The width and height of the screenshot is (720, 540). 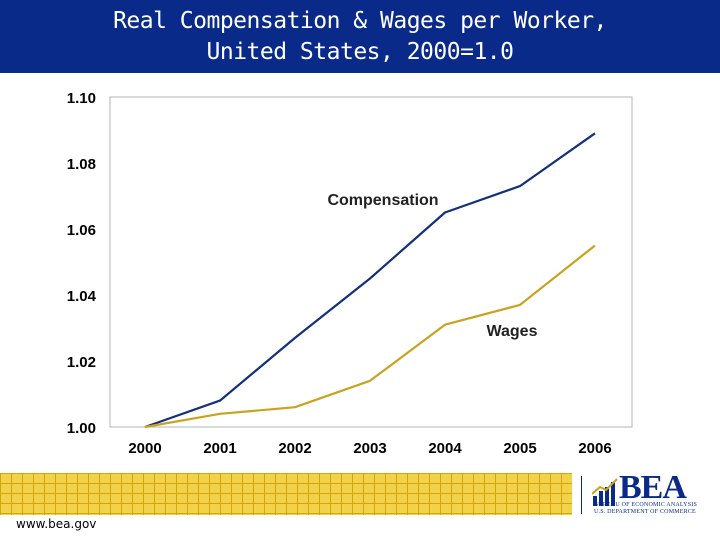 What do you see at coordinates (382, 200) in the screenshot?
I see `series-label-compensation: Compensation` at bounding box center [382, 200].